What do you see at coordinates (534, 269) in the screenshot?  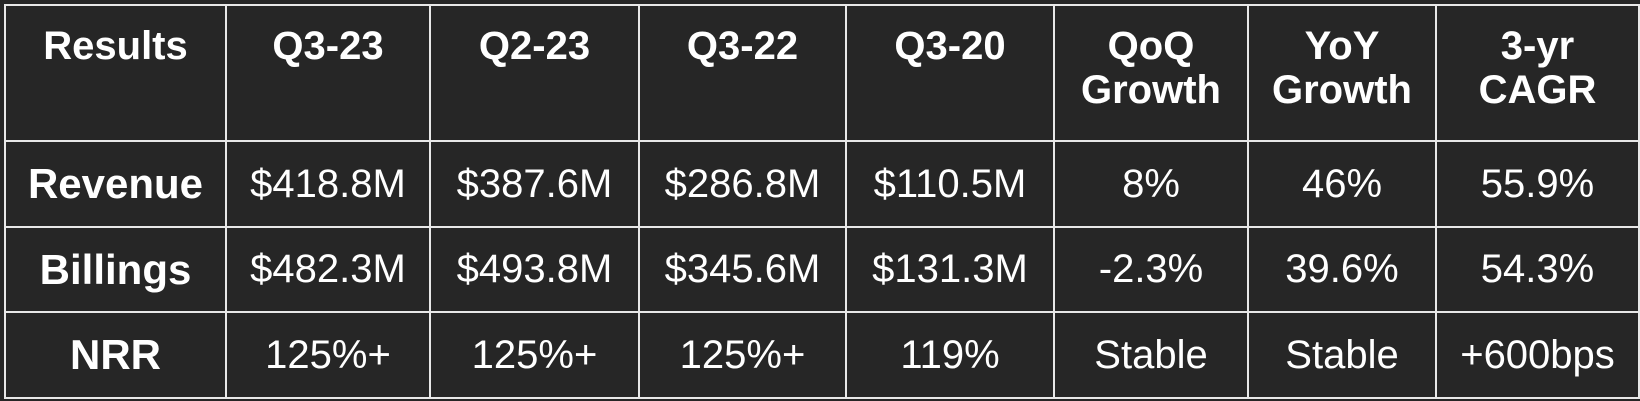 I see `table-cell: $493.8M` at bounding box center [534, 269].